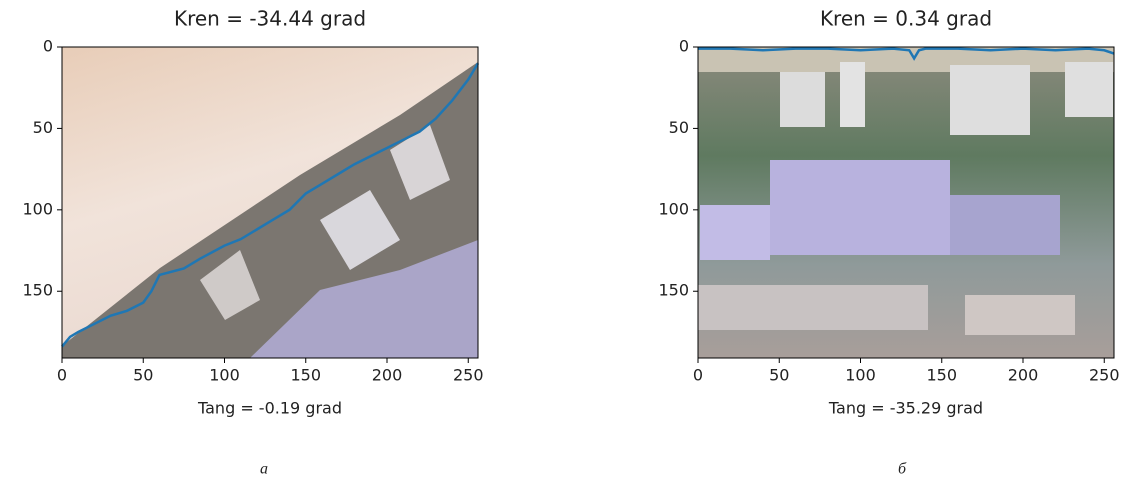 The height and width of the screenshot is (490, 1133). Describe the element at coordinates (905, 408) in the screenshot. I see `x-axis-label: Tang = -35.29 grad` at that location.